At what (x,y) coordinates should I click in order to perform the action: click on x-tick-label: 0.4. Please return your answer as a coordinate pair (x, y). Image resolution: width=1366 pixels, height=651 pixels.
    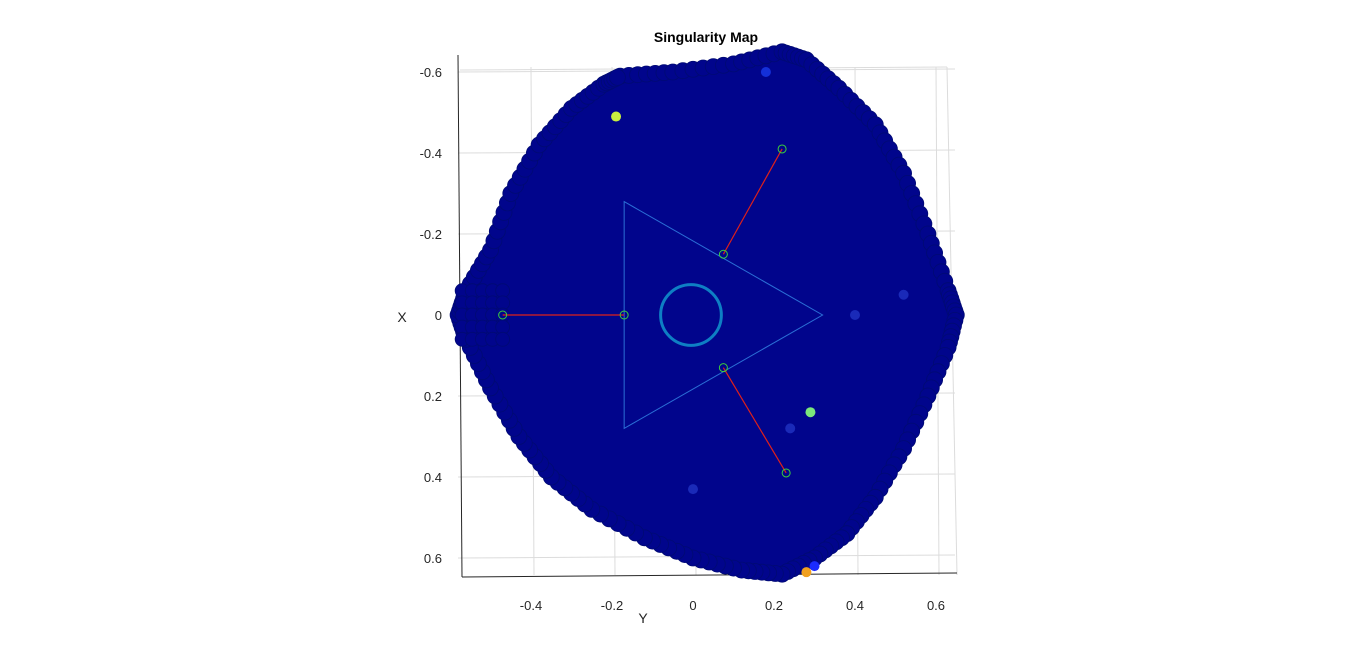
    Looking at the image, I should click on (855, 605).